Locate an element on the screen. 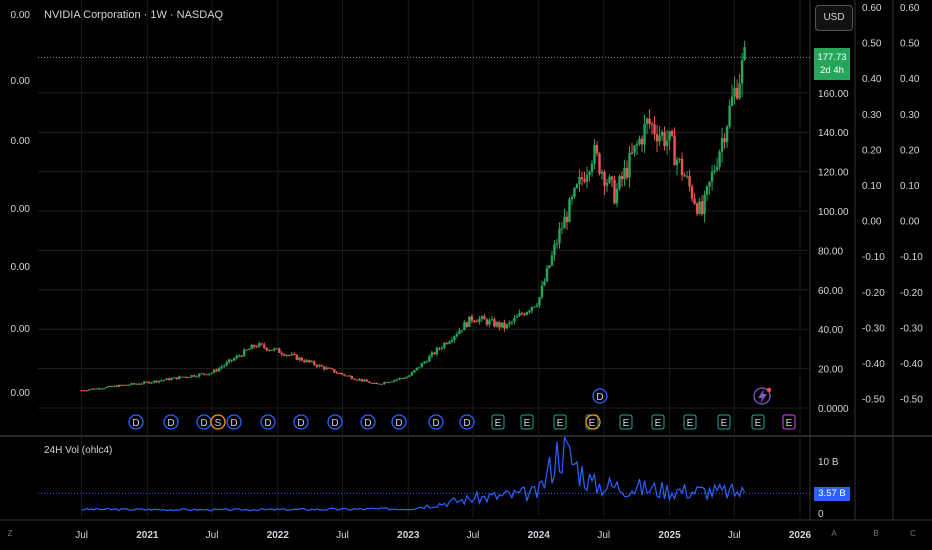  volume-indicator-title: 24H Vol (ohlc4) is located at coordinates (78, 450).